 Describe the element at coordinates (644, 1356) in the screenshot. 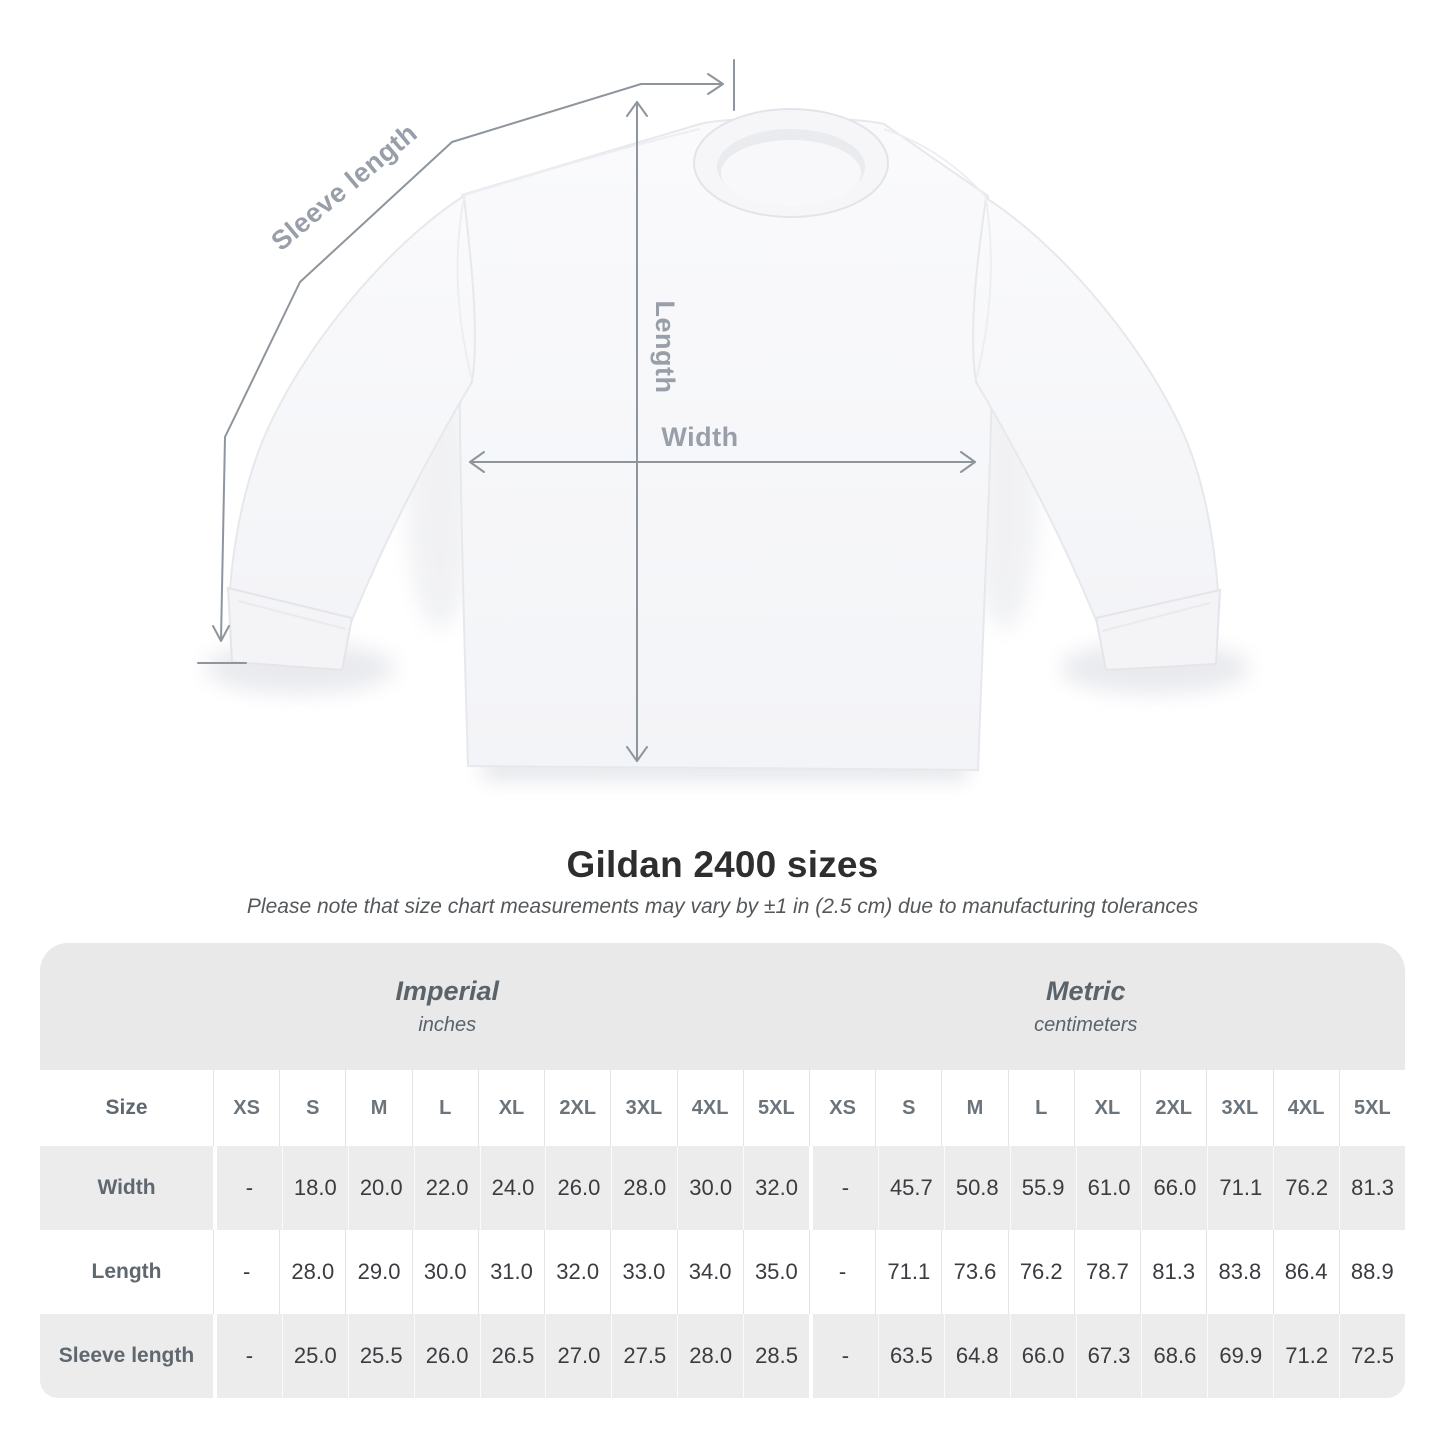

I see `cell: 27.5` at that location.